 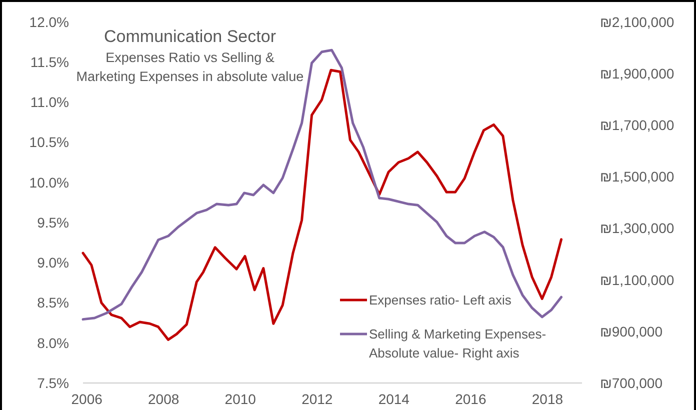 I want to click on x-tick-label: 2012, so click(x=317, y=399).